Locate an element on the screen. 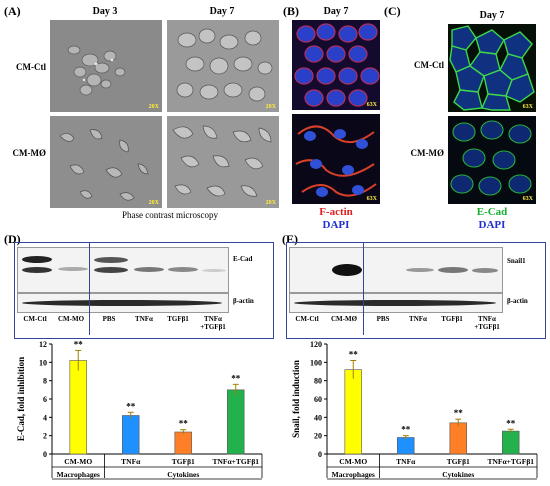 Image resolution: width=550 pixels, height=486 pixels. stain-factin: F-actin is located at coordinates (336, 212).